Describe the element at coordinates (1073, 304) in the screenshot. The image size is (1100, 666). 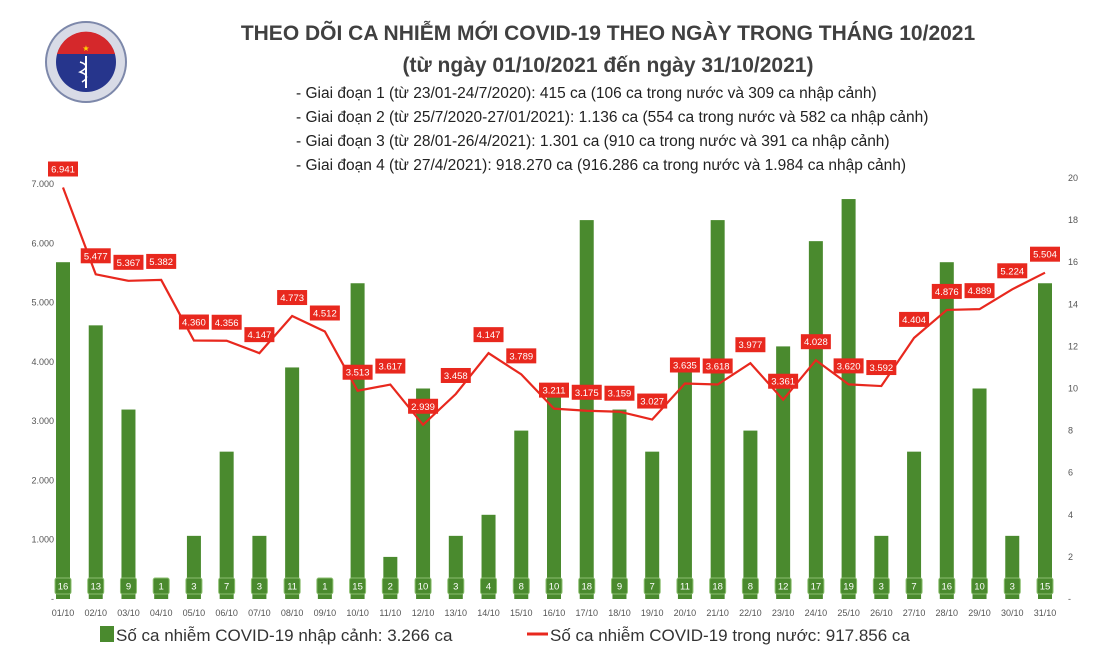
I see `right-axis-tick: 14` at that location.